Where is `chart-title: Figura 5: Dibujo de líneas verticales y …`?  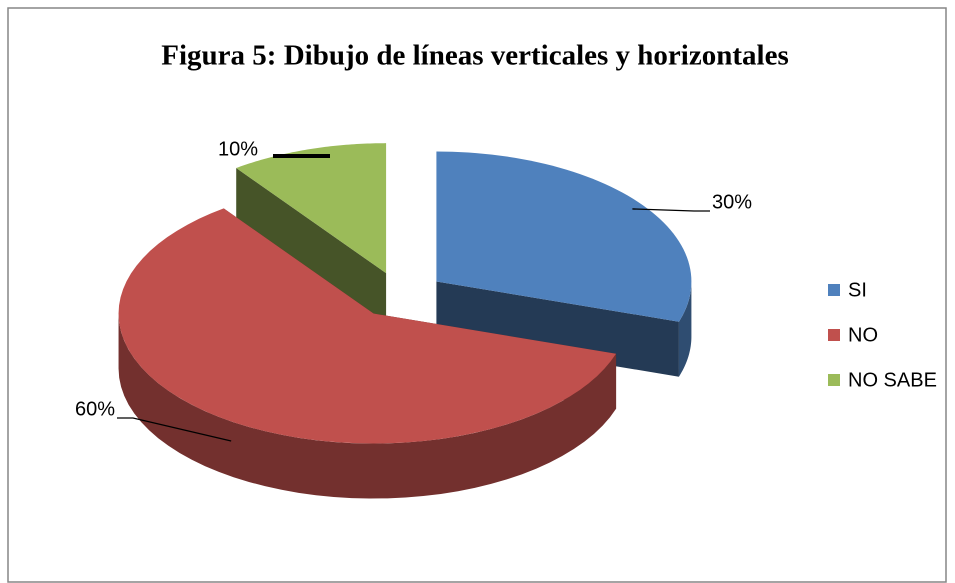
chart-title: Figura 5: Dibujo de líneas verticales y … is located at coordinates (474, 56).